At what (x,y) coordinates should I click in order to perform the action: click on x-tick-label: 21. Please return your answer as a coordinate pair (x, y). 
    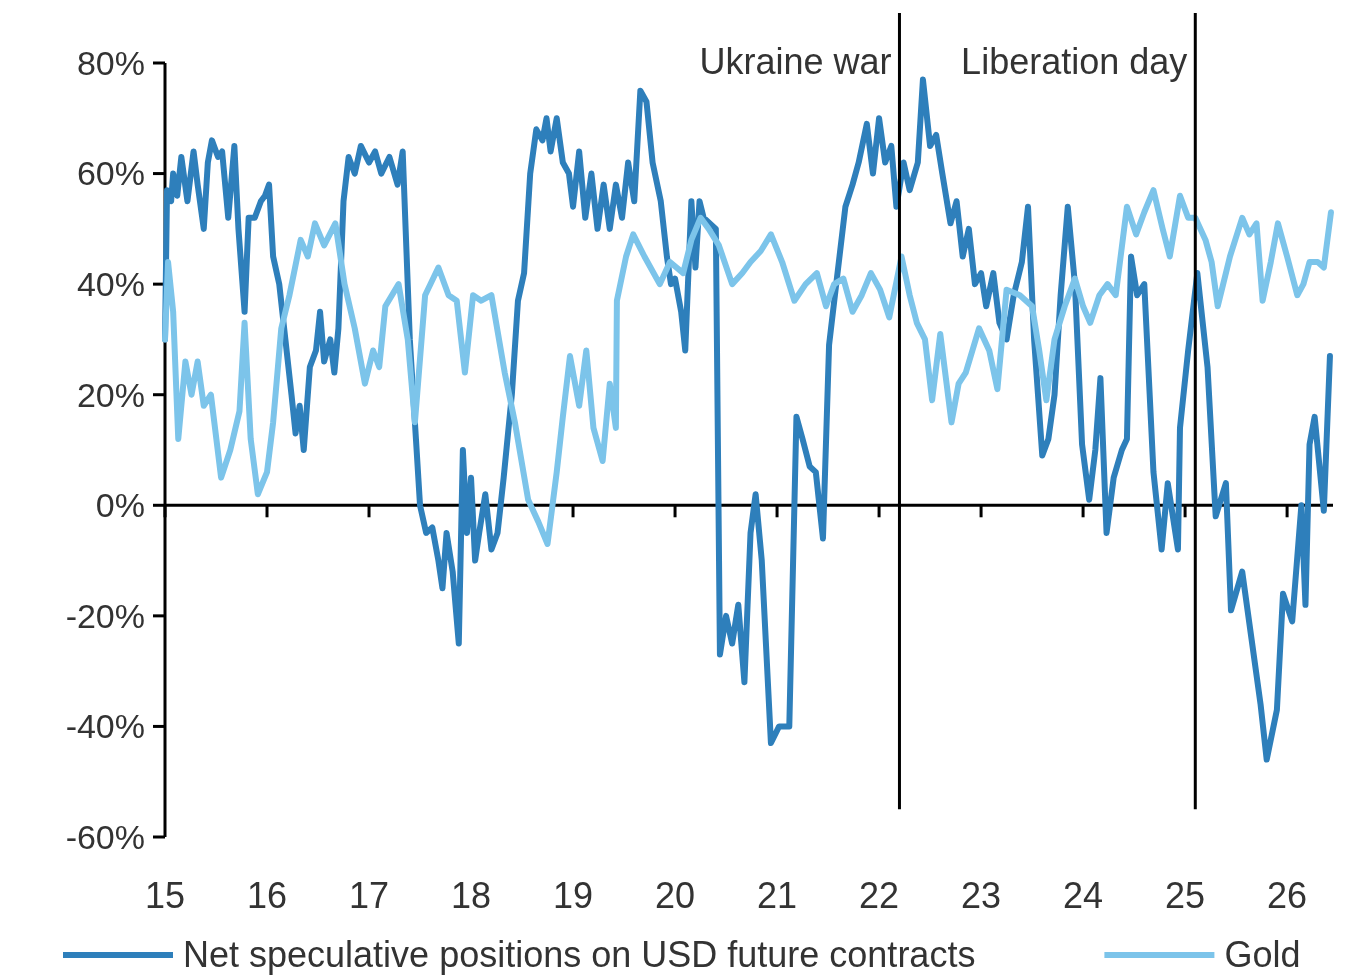
    Looking at the image, I should click on (777, 895).